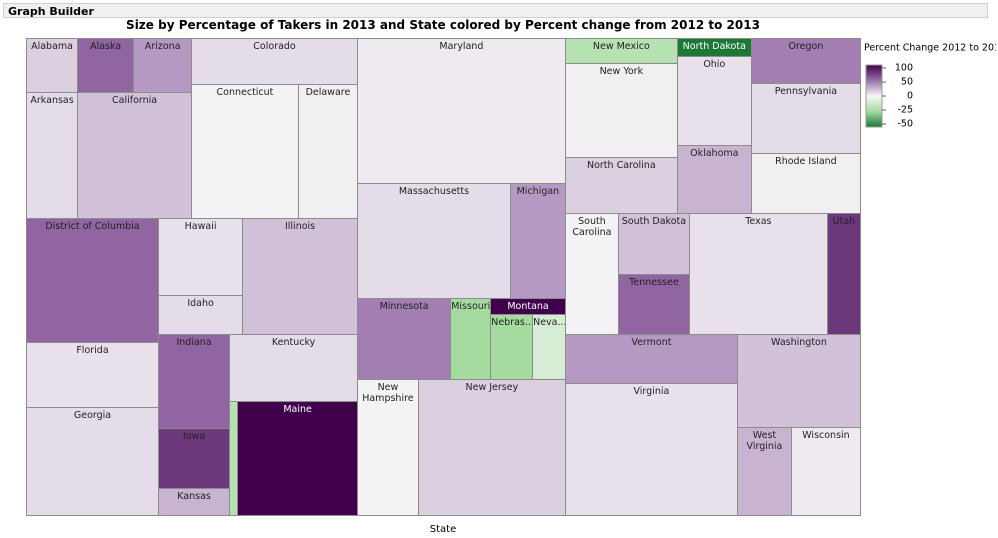  Describe the element at coordinates (758, 221) in the screenshot. I see `cell-label: Texas` at that location.